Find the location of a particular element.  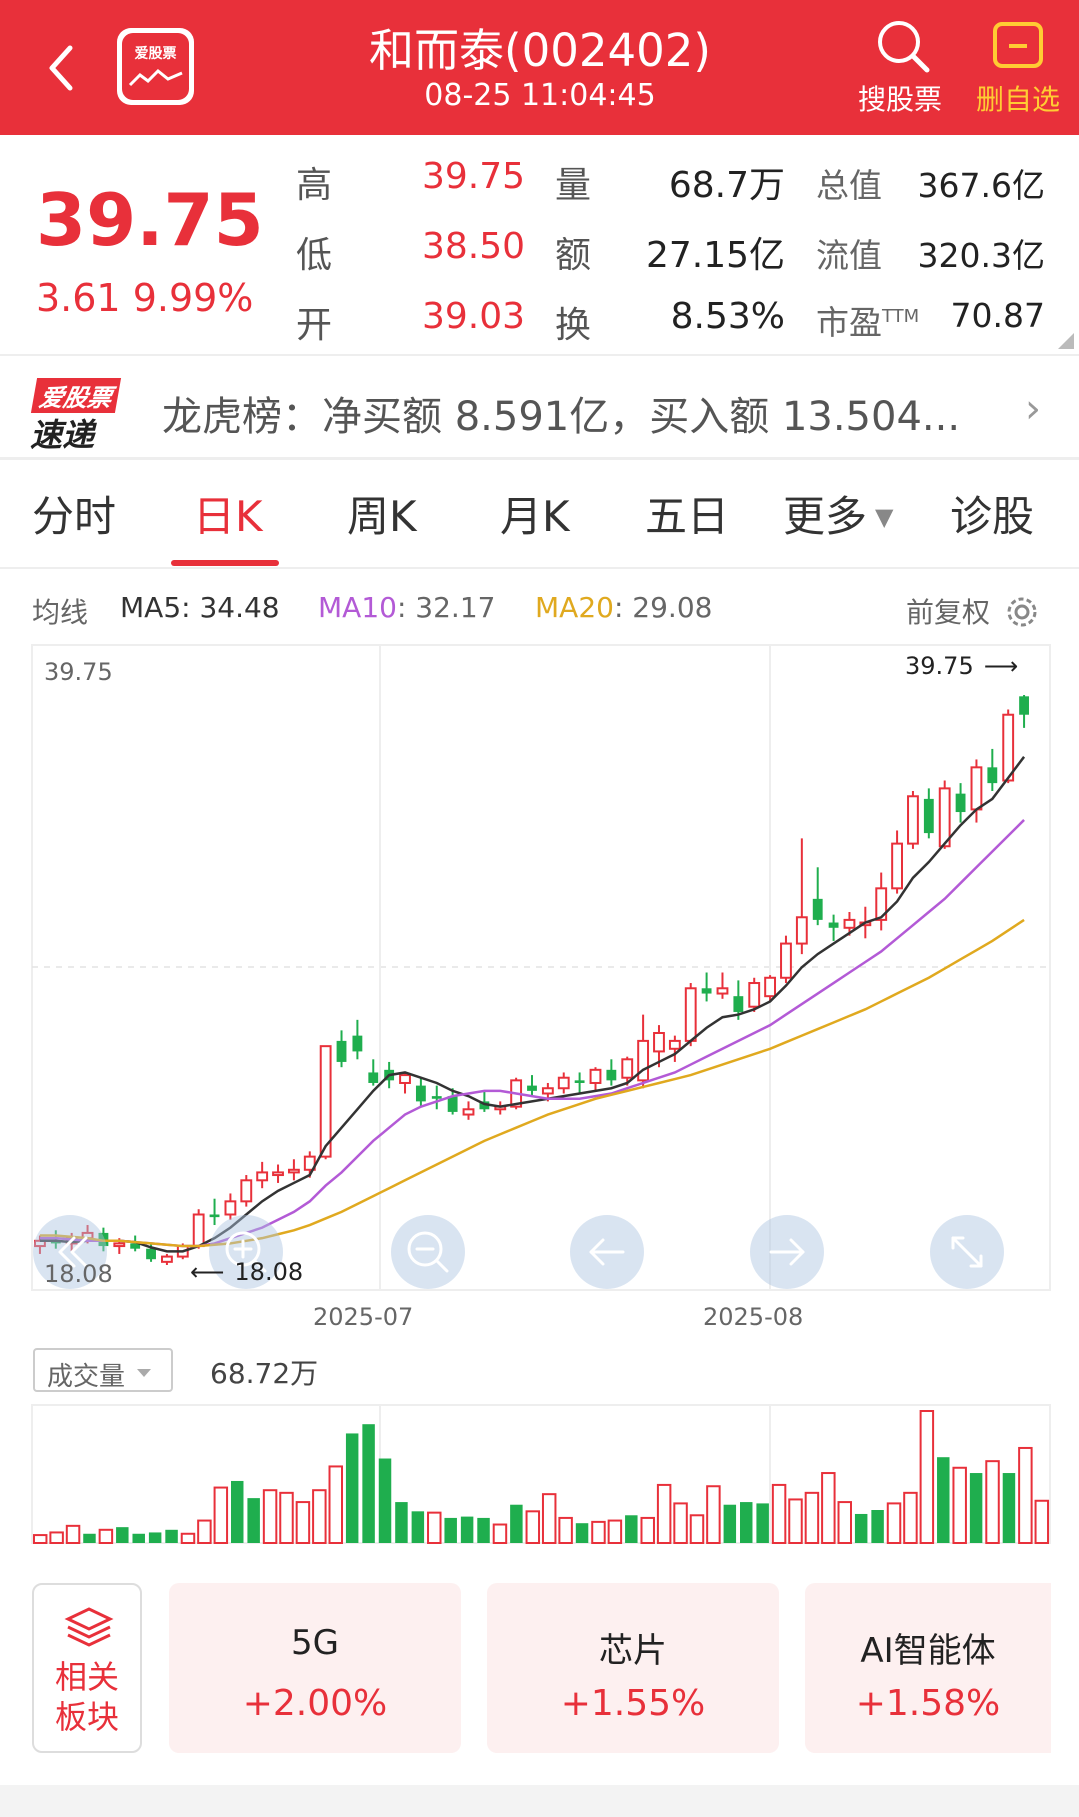

divider is located at coordinates (539, 355).